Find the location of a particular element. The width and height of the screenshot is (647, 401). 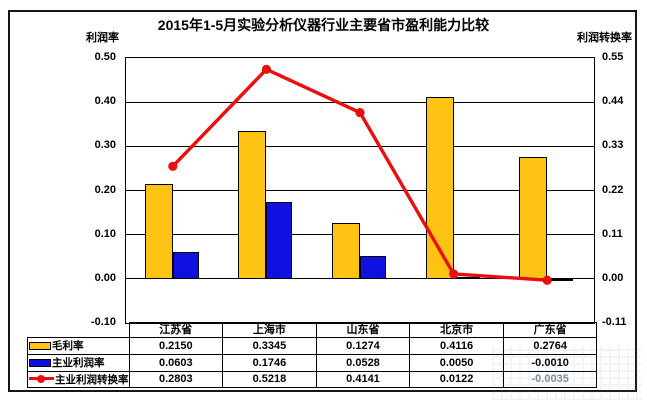

legend-cell-bar-yellow: 毛利率 is located at coordinates (78, 346).